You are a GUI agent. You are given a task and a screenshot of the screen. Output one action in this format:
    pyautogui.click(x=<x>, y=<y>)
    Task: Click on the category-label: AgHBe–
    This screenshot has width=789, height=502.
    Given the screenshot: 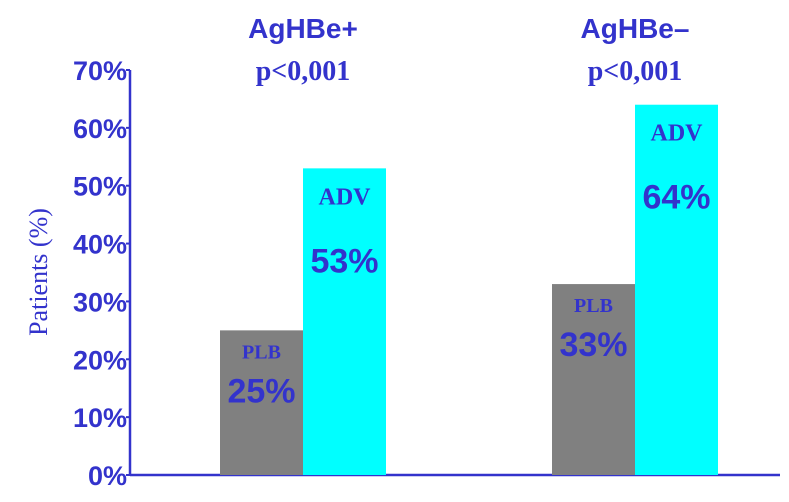 What is the action you would take?
    pyautogui.click(x=635, y=28)
    